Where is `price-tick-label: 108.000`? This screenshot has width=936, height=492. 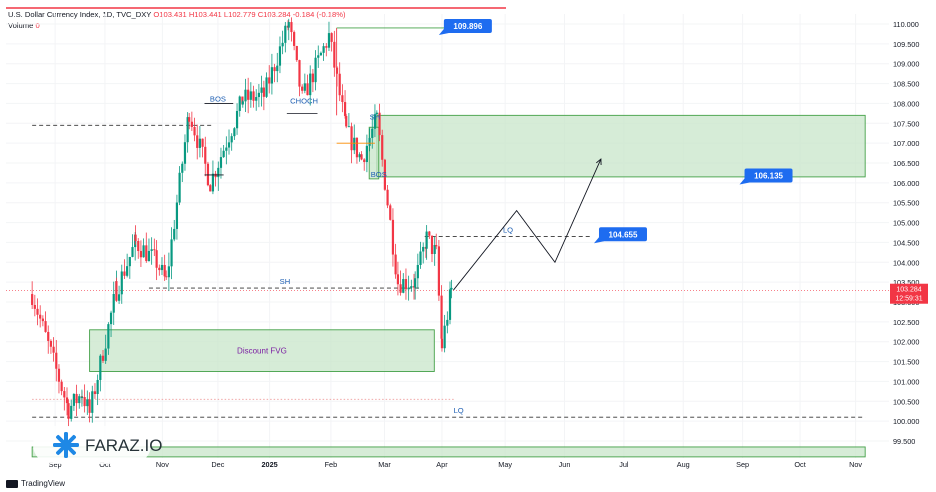 price-tick-label: 108.000 is located at coordinates (906, 103).